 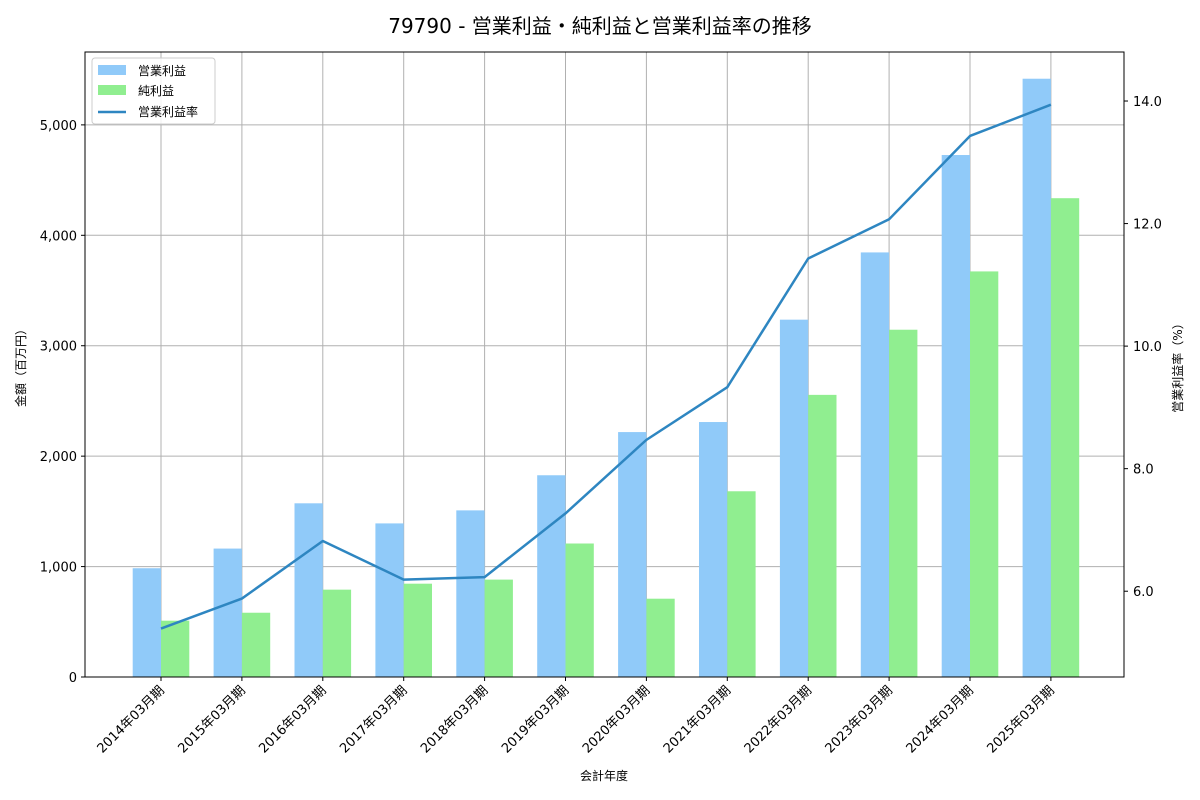 I want to click on left-y-axis: 0 1,000 2,000 3,000 4,000 5,000, so click(x=62, y=402).